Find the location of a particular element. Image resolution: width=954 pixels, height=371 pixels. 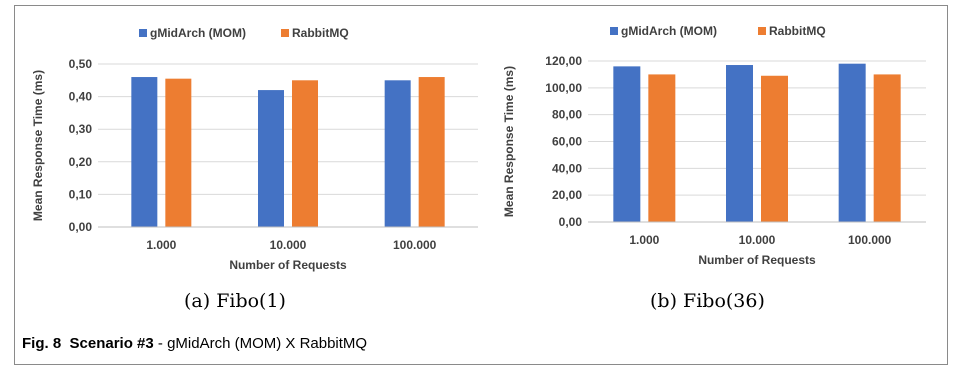

y-tick-label: 60,00 is located at coordinates (567, 142).